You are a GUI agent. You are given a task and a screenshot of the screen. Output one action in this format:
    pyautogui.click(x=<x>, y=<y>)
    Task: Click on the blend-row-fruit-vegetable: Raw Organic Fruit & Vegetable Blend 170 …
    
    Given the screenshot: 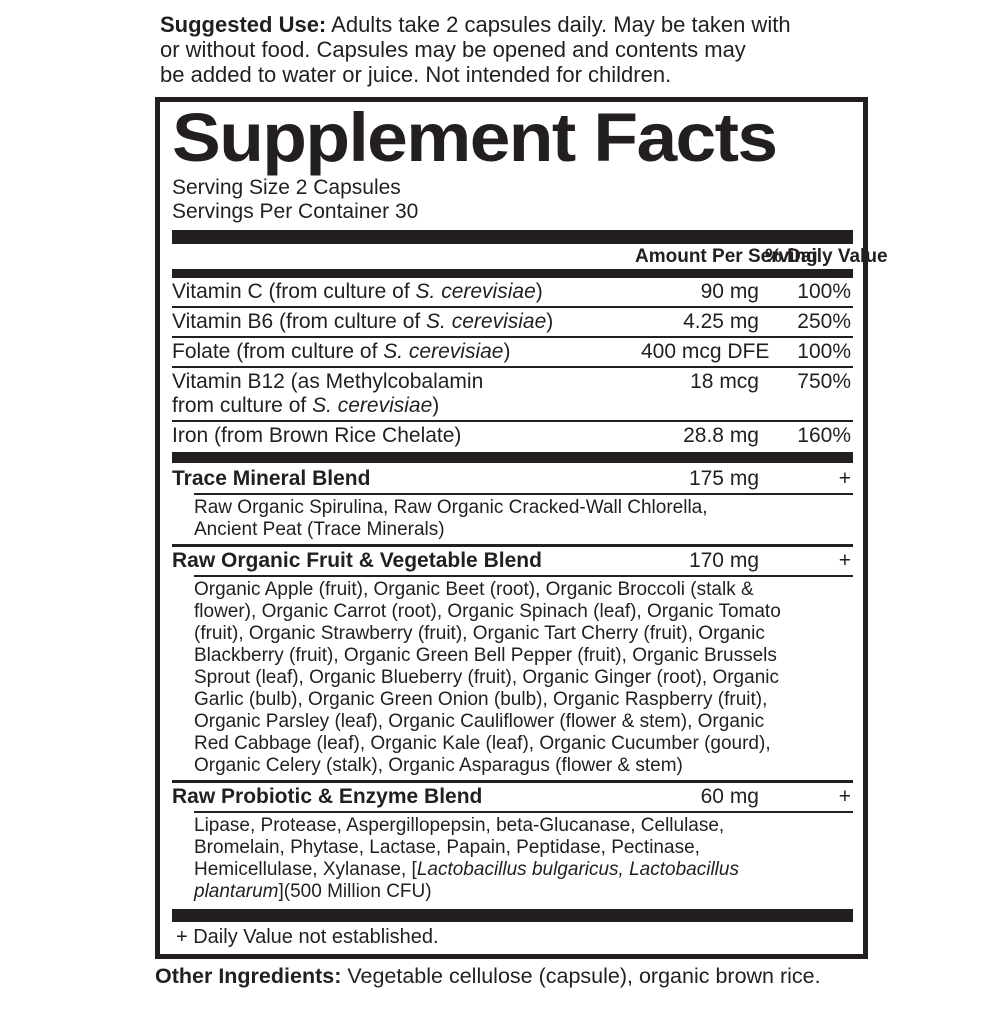 What is the action you would take?
    pyautogui.click(x=512, y=559)
    